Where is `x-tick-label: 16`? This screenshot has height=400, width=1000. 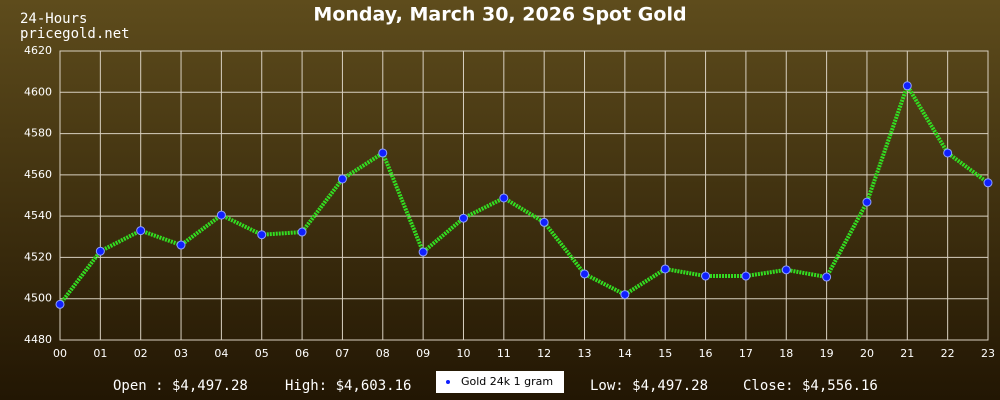 x-tick-label: 16 is located at coordinates (706, 353).